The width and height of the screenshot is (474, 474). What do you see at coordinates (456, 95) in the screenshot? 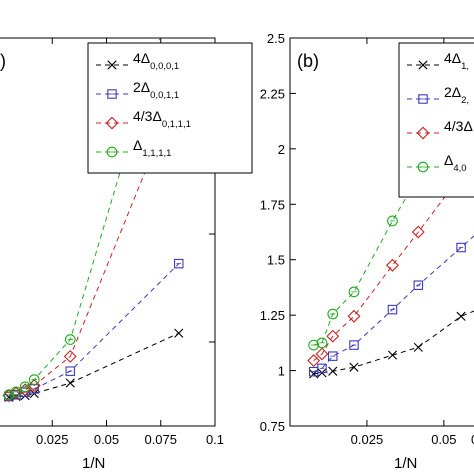
I see `legend-entry: 2Δ2,` at bounding box center [456, 95].